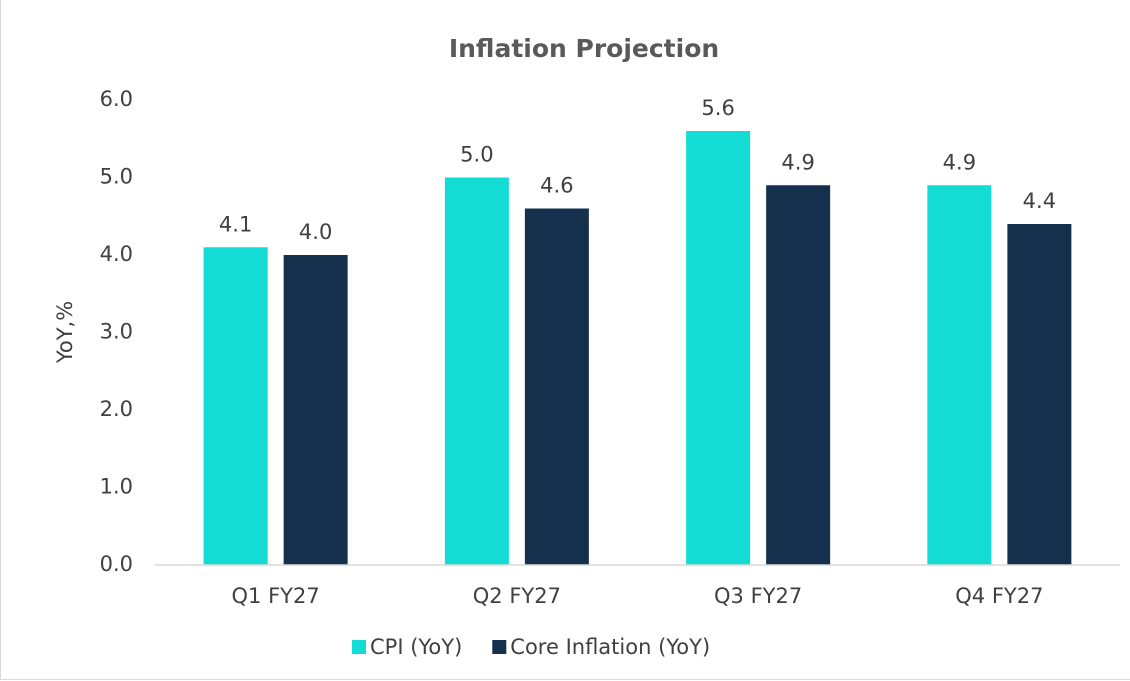 The width and height of the screenshot is (1130, 681). What do you see at coordinates (116, 409) in the screenshot?
I see `y-tick-label: 2.0` at bounding box center [116, 409].